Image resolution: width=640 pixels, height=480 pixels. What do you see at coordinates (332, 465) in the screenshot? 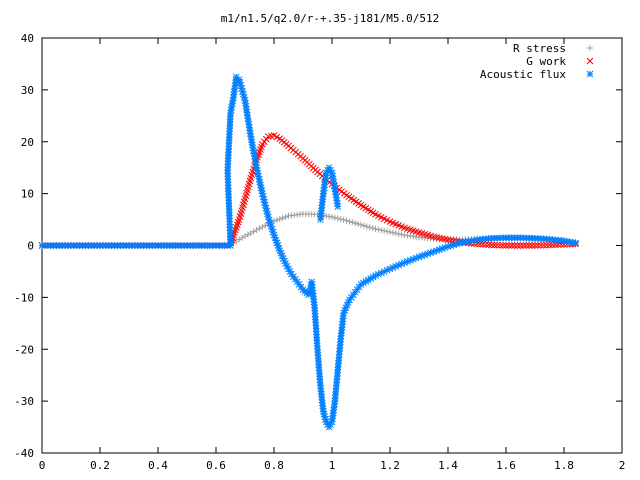
I see `x-tick-label: 1` at bounding box center [332, 465].